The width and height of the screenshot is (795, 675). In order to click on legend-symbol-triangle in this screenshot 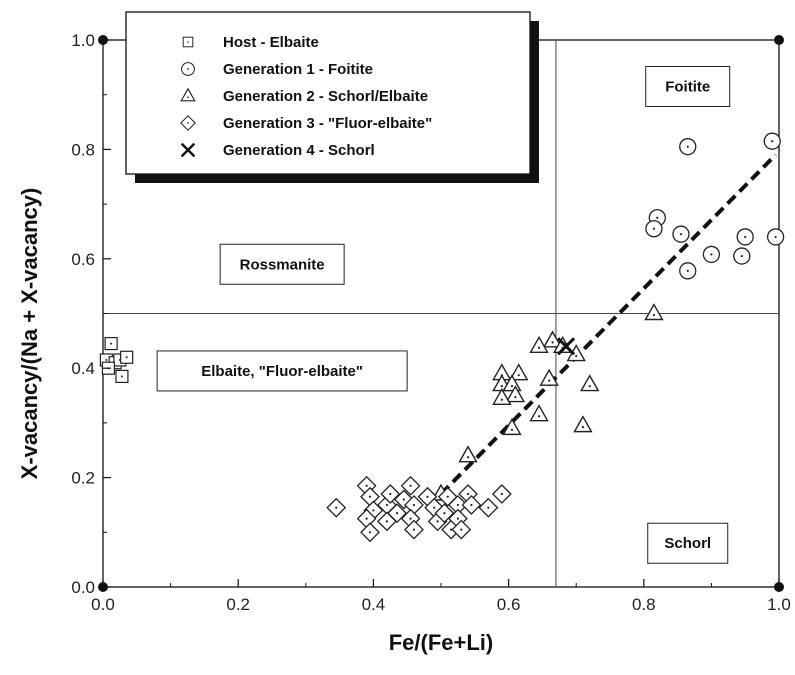, I will do `click(188, 94)`.